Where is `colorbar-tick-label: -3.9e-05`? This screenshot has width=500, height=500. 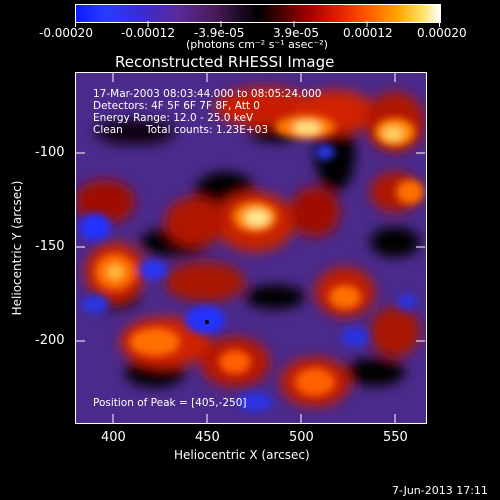 colorbar-tick-label: -3.9e-05 is located at coordinates (219, 33).